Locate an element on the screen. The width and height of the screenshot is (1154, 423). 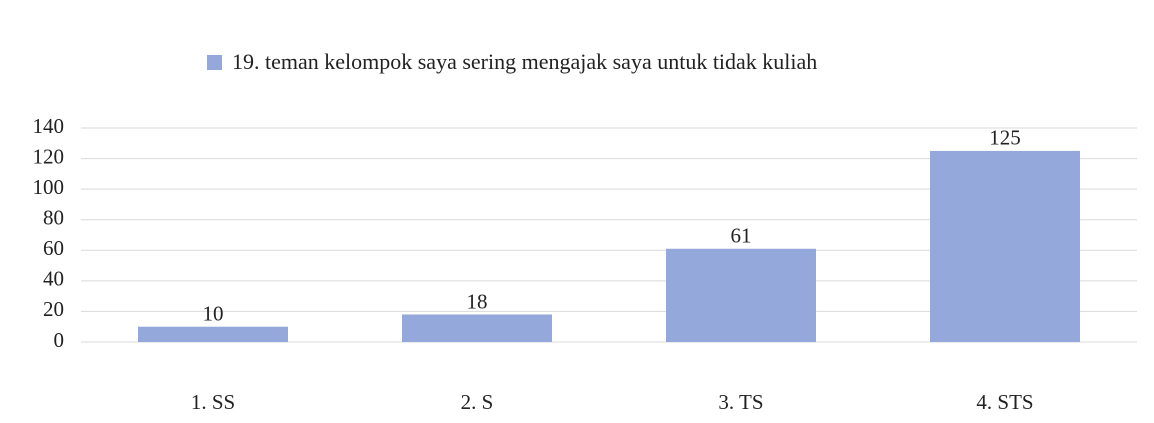
x-tick-label: 4. STS is located at coordinates (1004, 402).